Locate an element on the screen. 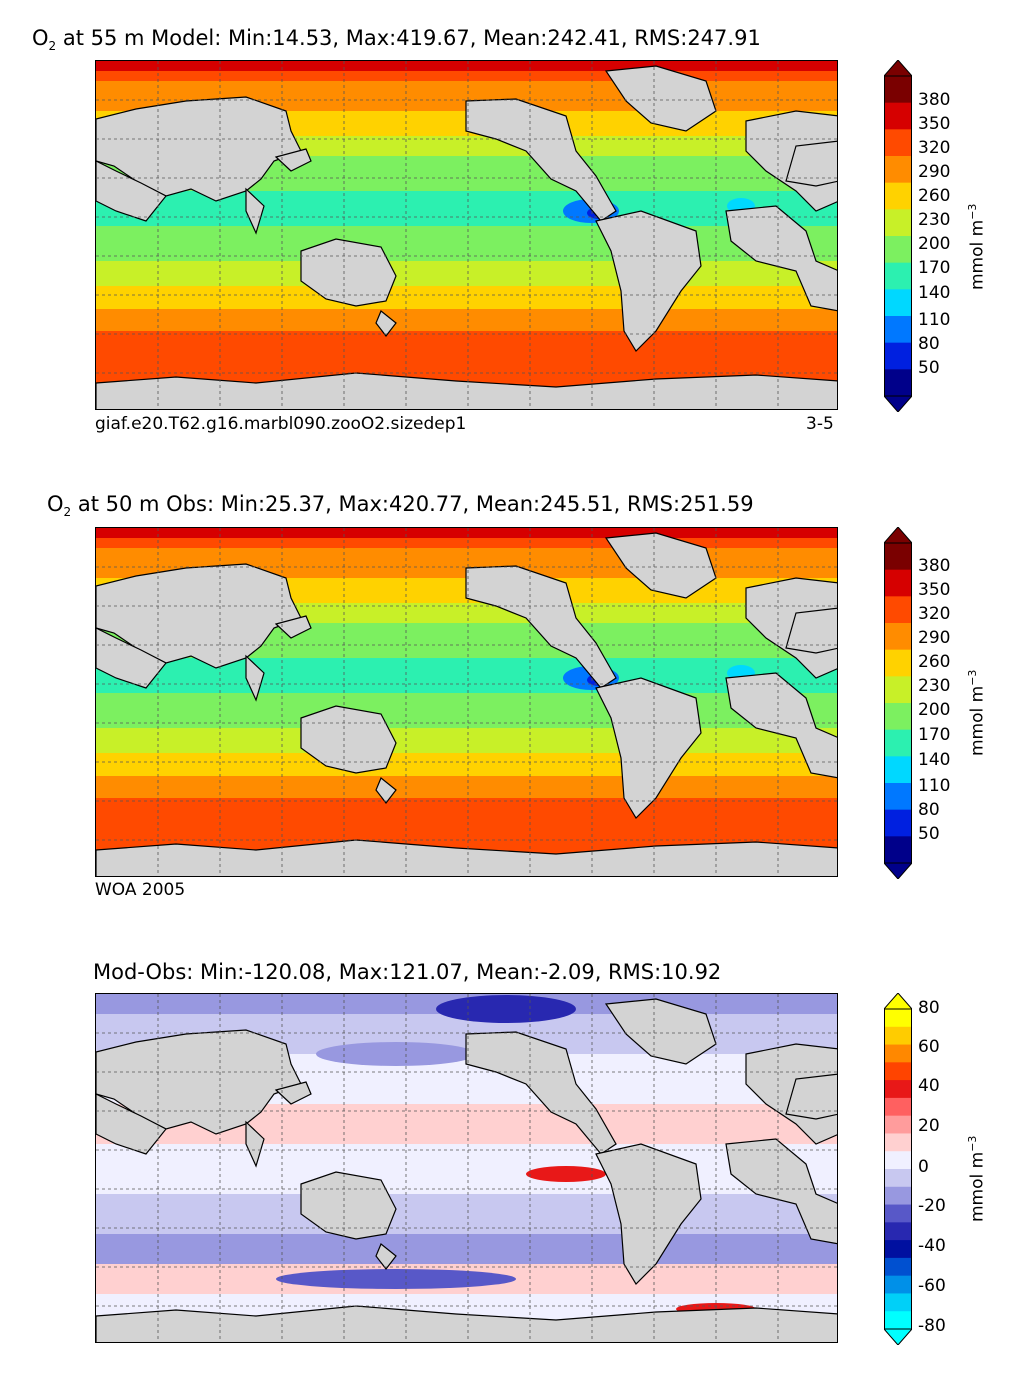 The width and height of the screenshot is (1022, 1374). model-caption-years: 3-5 is located at coordinates (820, 424).